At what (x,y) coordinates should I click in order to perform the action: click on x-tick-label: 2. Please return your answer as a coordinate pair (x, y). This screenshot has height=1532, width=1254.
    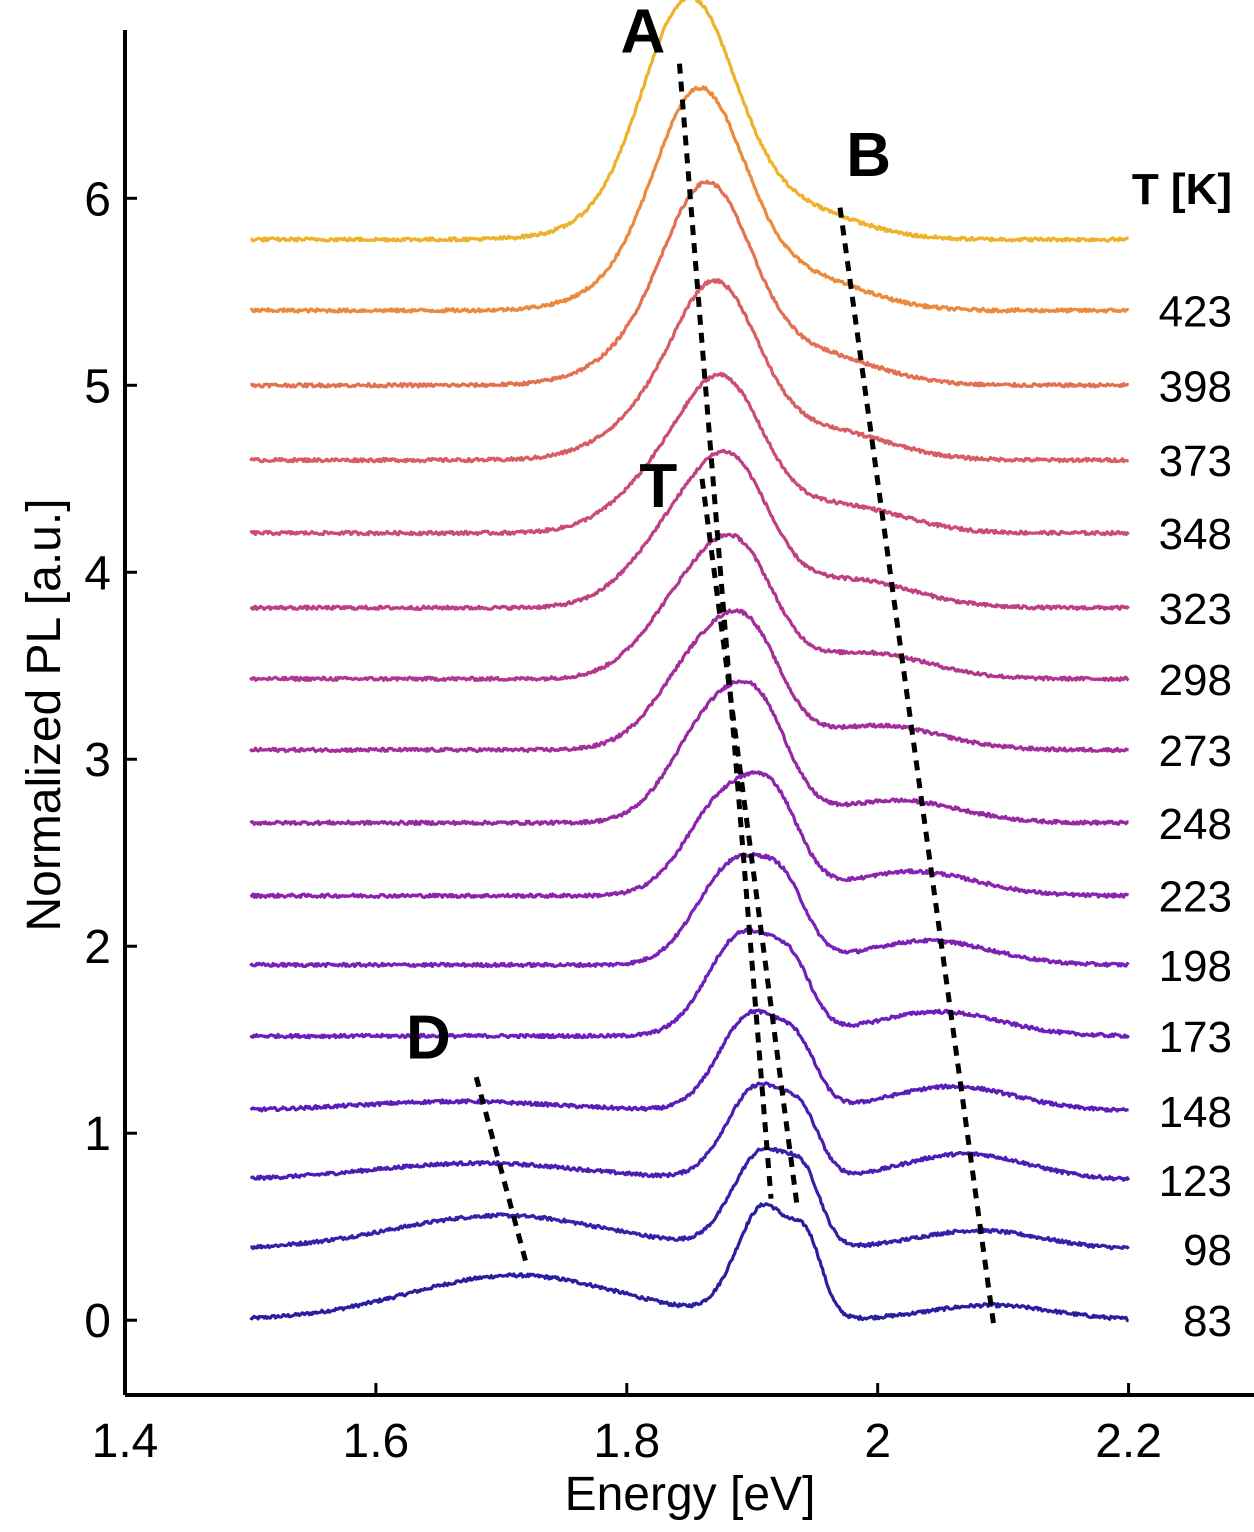
    Looking at the image, I should click on (877, 1441).